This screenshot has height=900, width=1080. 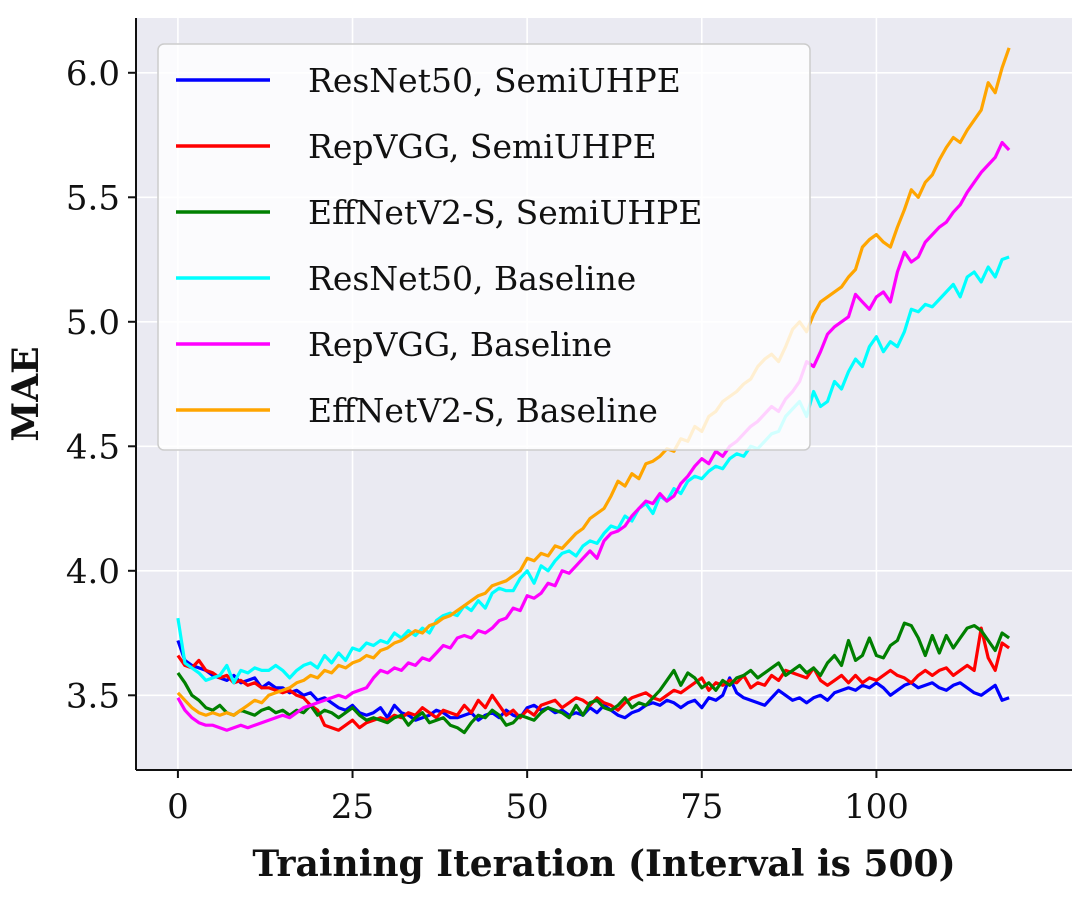 What do you see at coordinates (178, 807) in the screenshot?
I see `x-tick-label: 0` at bounding box center [178, 807].